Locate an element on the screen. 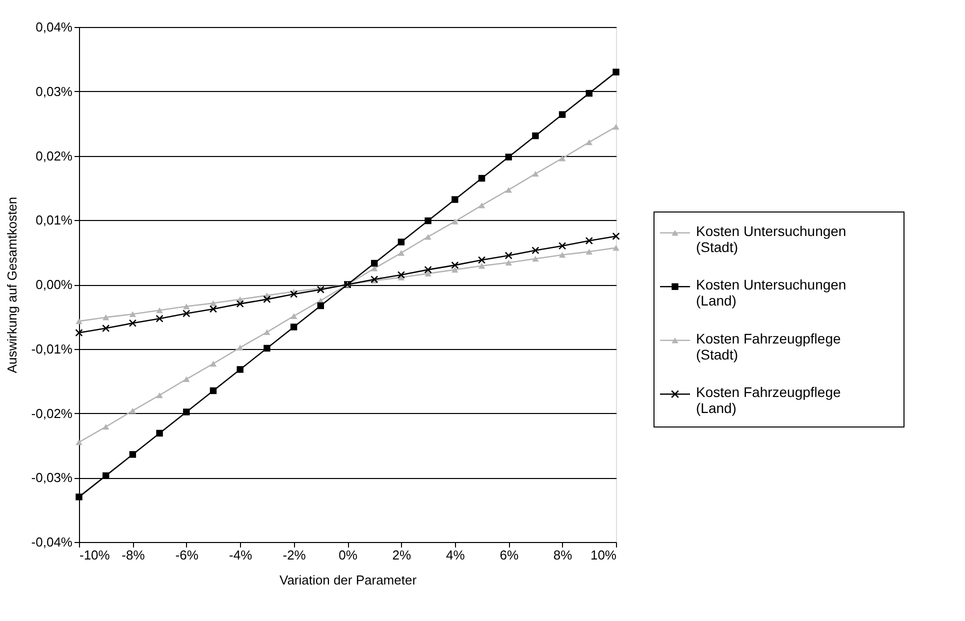 Image resolution: width=965 pixels, height=621 pixels. y-tick-label: 0,01% is located at coordinates (54, 220).